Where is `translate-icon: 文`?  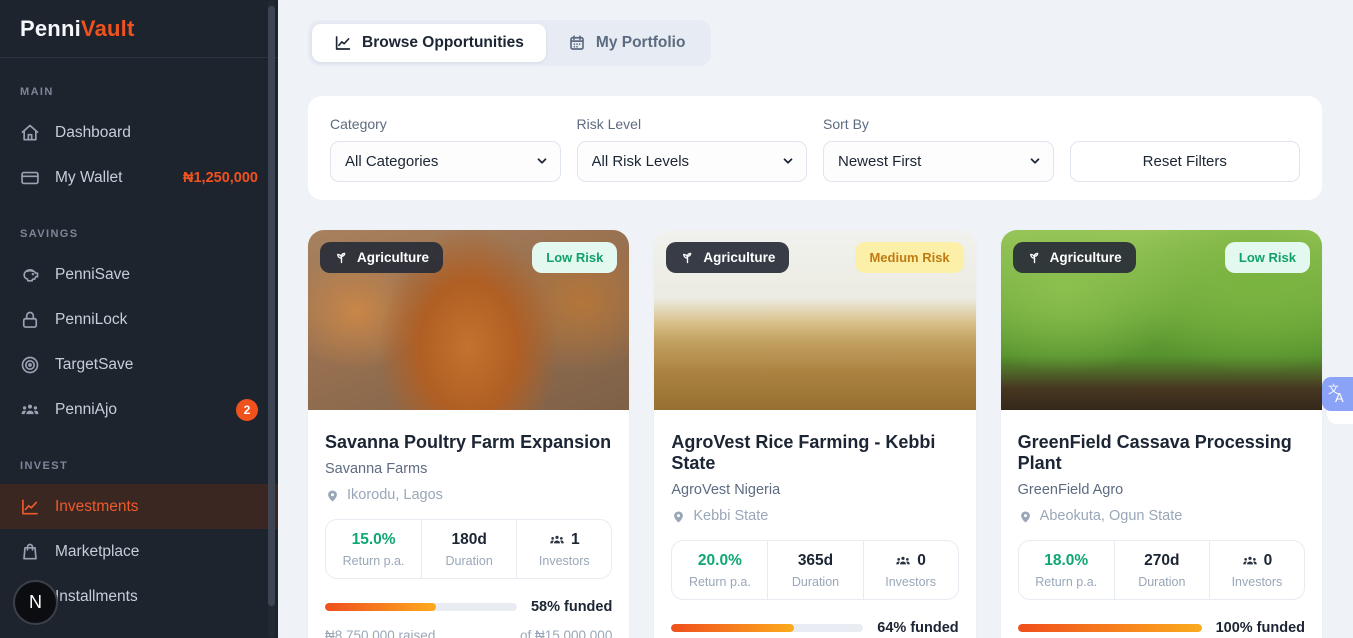
translate-icon: 文 is located at coordinates (1333, 390).